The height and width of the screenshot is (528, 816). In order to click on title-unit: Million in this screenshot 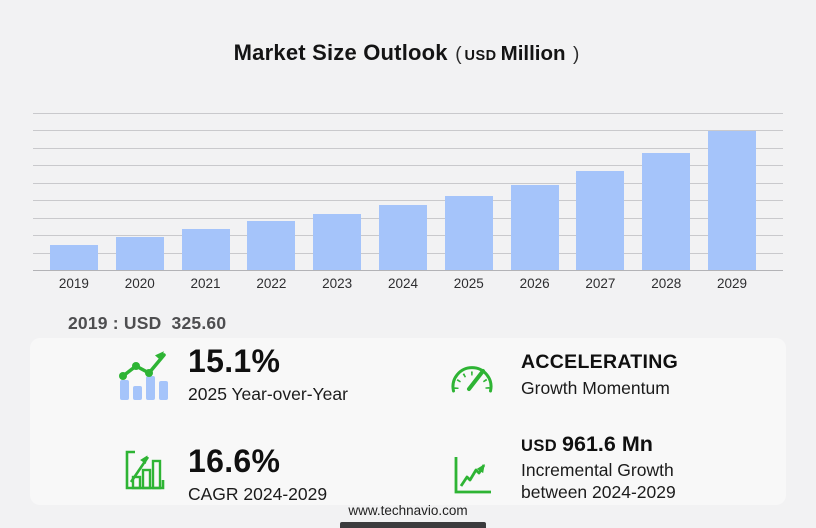, I will do `click(533, 53)`.